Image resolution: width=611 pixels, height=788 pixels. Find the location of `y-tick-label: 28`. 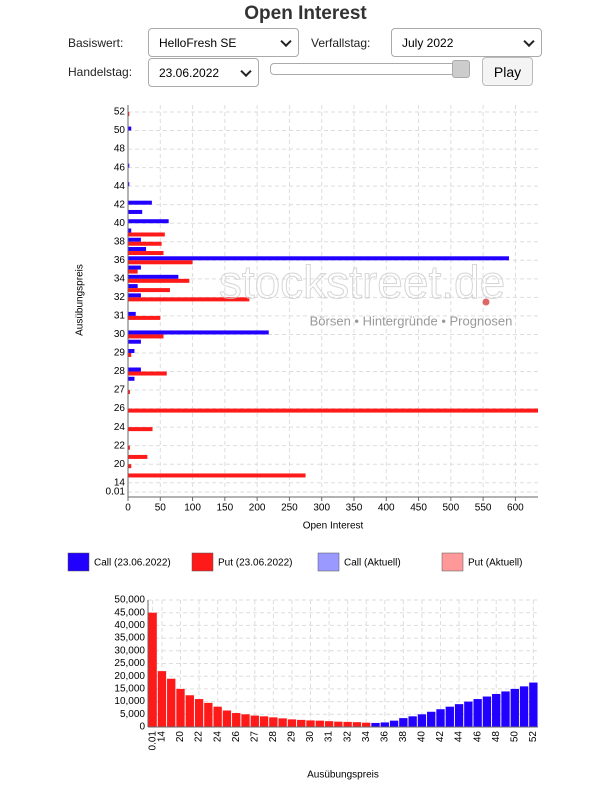

y-tick-label: 28 is located at coordinates (120, 371).